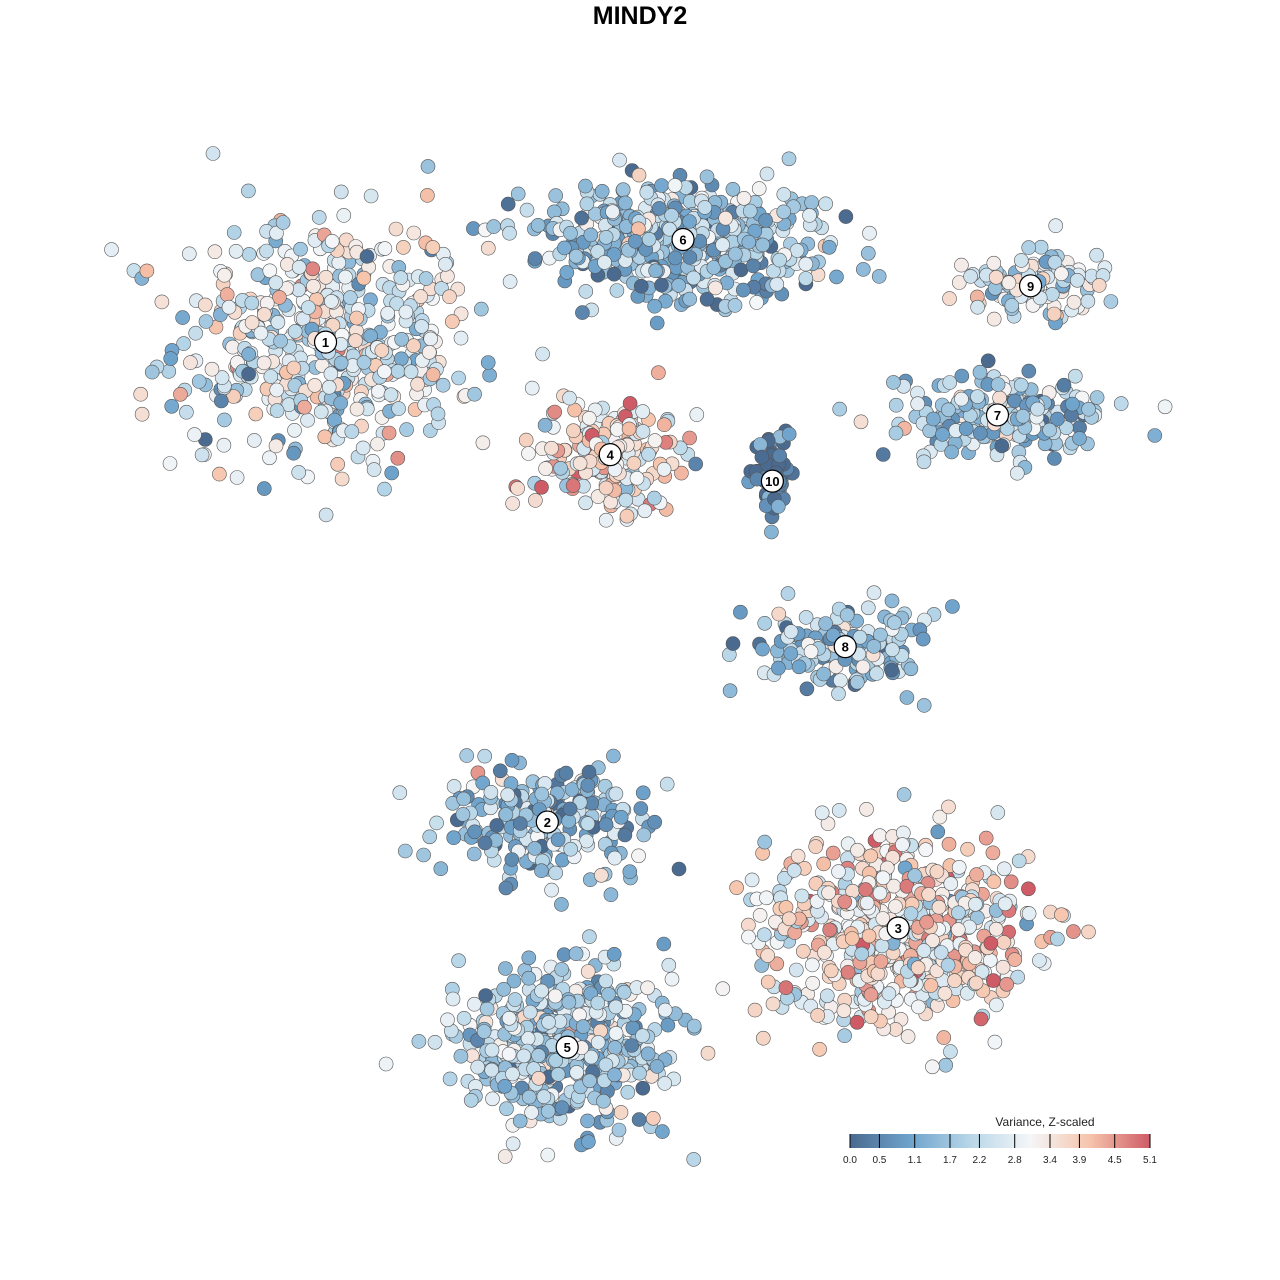  What do you see at coordinates (1000, 1141) in the screenshot?
I see `colorbar-gradient` at bounding box center [1000, 1141].